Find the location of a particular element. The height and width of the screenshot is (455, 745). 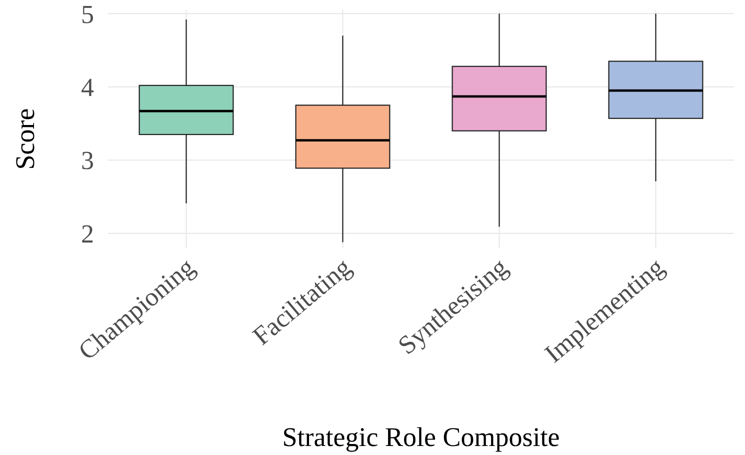

y-tick-label: 2 is located at coordinates (87, 233).